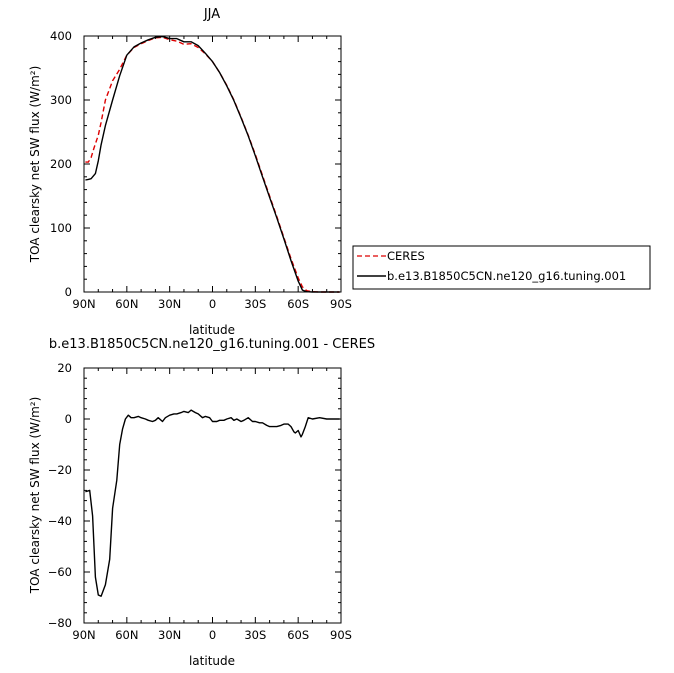 The height and width of the screenshot is (673, 674). I want to click on top-y-tick-label: 100, so click(61, 228).